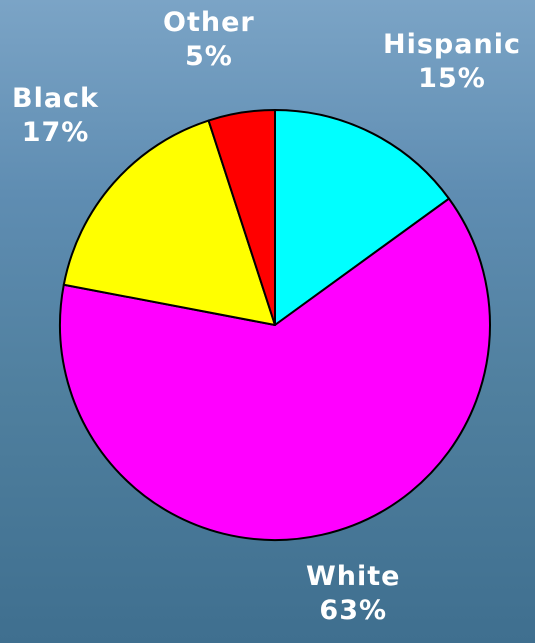 The height and width of the screenshot is (643, 535). Describe the element at coordinates (353, 610) in the screenshot. I see `slice-value-white: 63%` at that location.